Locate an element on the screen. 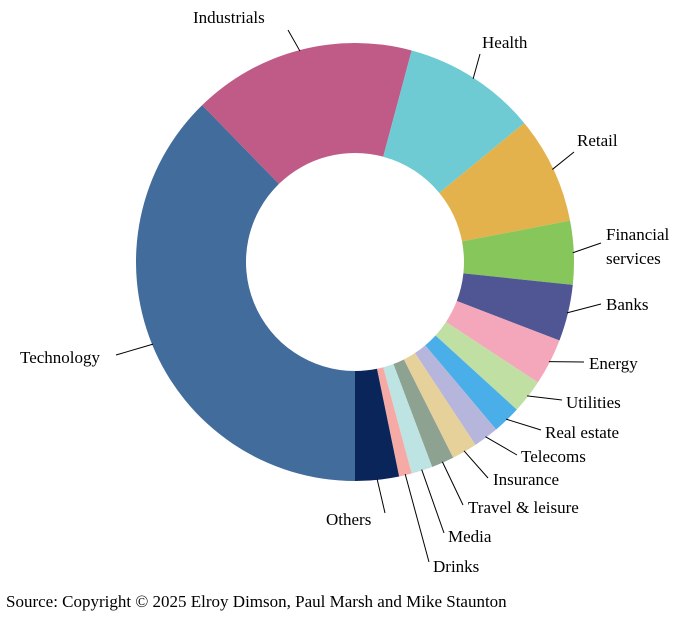 The height and width of the screenshot is (619, 683). leader-line-media is located at coordinates (433, 501).